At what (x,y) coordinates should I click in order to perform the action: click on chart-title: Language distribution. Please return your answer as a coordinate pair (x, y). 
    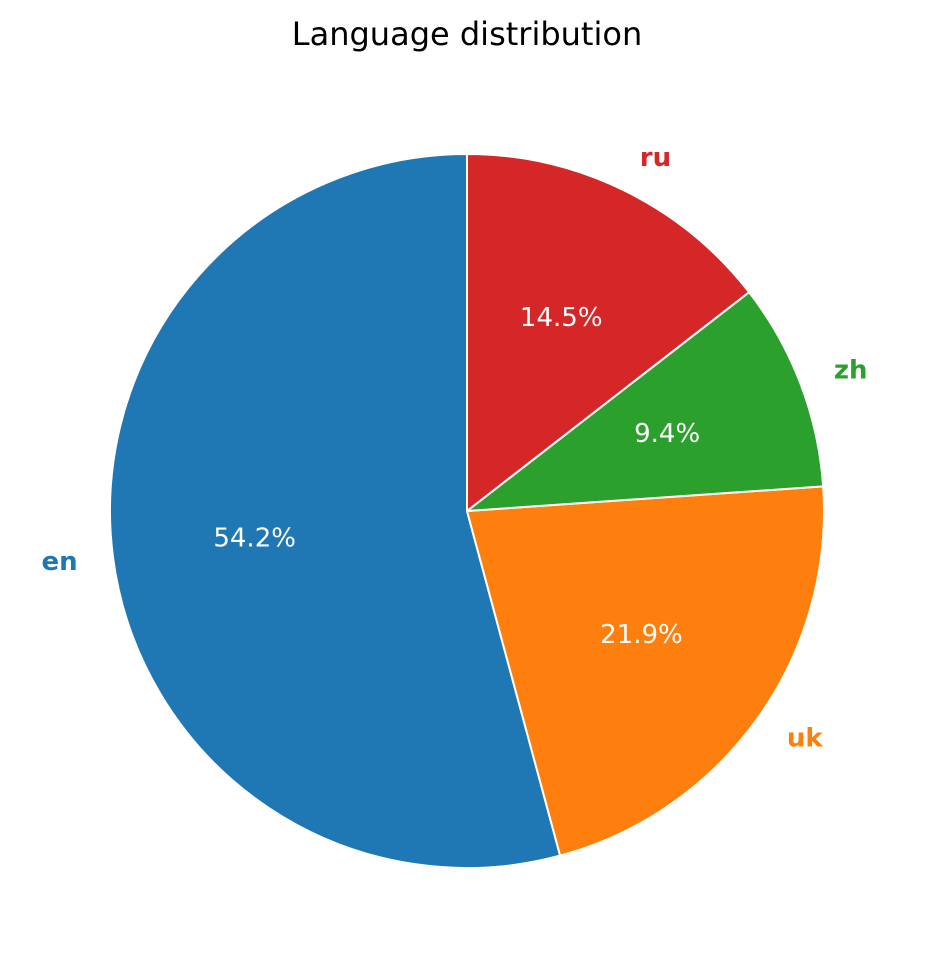
    Looking at the image, I should click on (467, 34).